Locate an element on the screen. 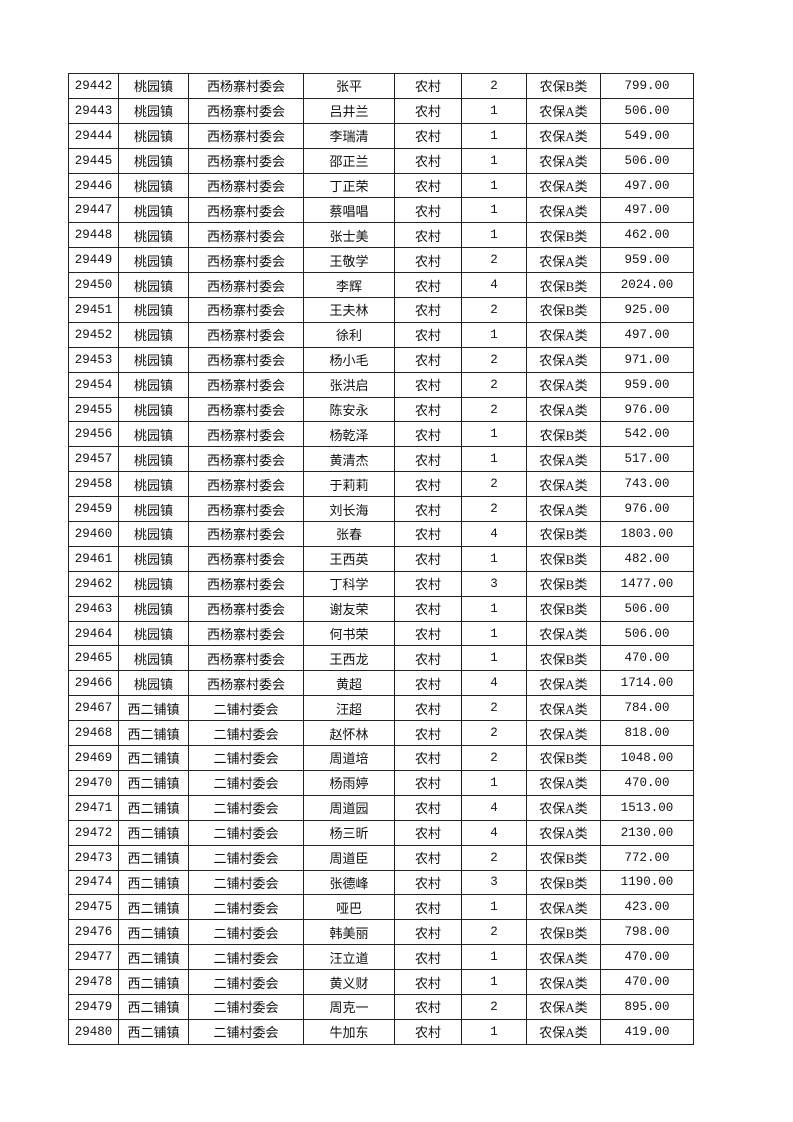 The height and width of the screenshot is (1122, 793). cell-record-id: 29445 is located at coordinates (93, 160).